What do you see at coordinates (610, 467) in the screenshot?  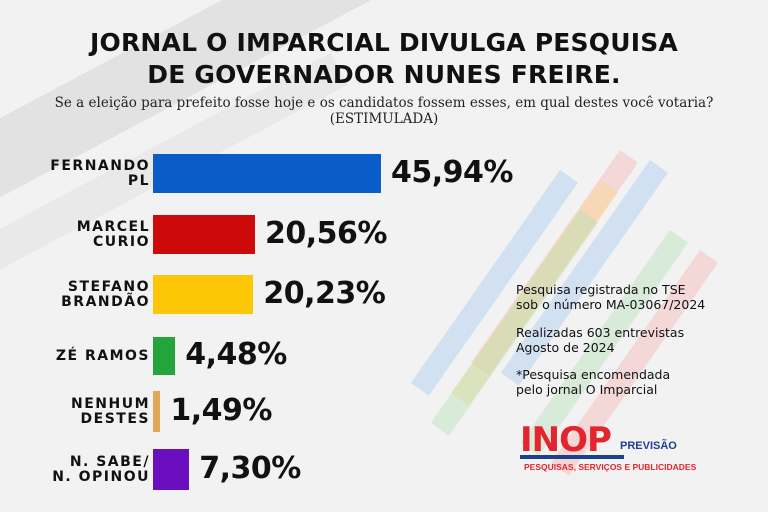 I see `logo-tagline: PESQUISAS, SERVIÇOS E PUBLICIDADES` at bounding box center [610, 467].